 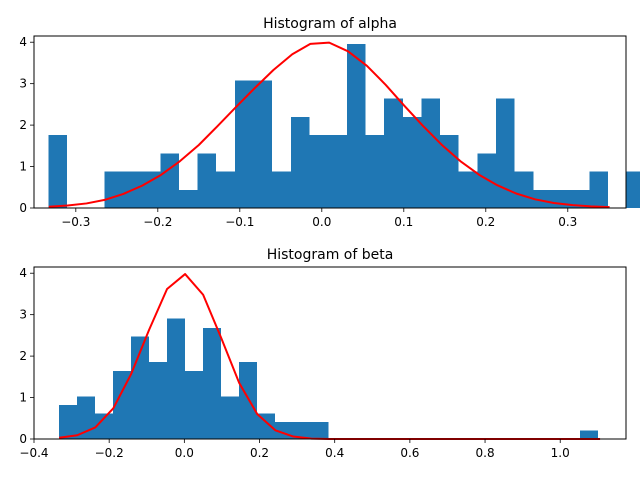 I want to click on alpha-y-tick-label: 1, so click(x=23, y=167).